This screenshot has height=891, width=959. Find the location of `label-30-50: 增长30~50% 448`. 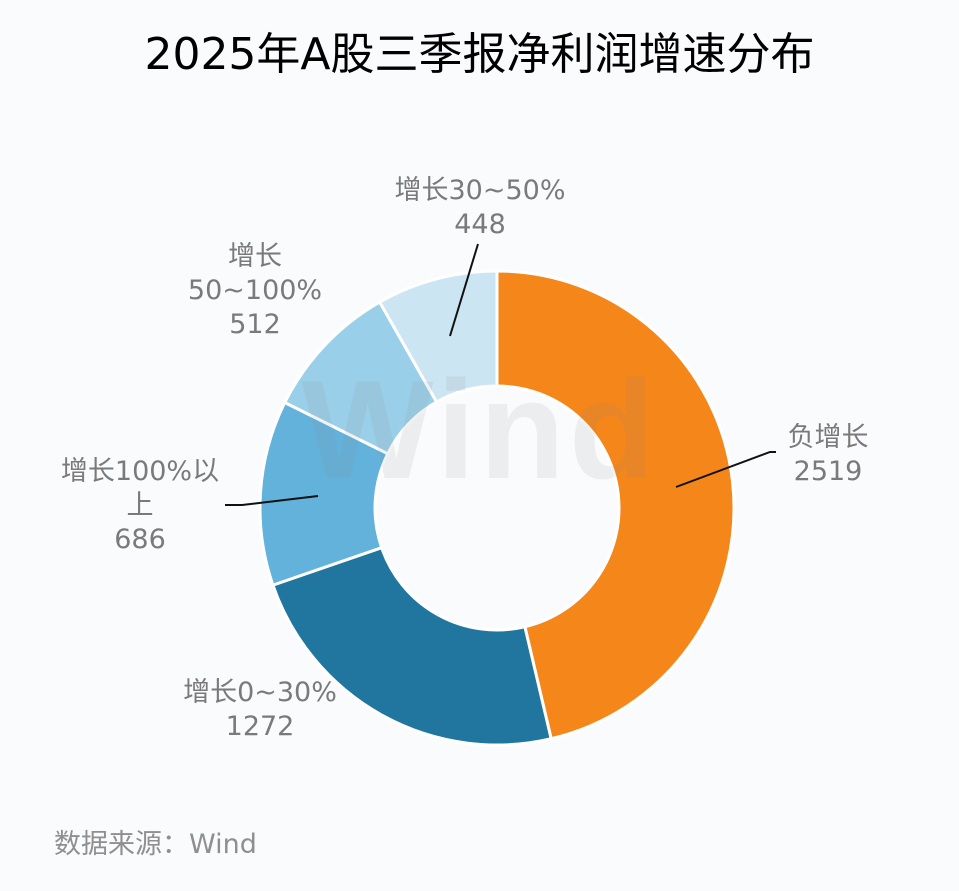

label-30-50: 增长30~50% 448 is located at coordinates (480, 208).